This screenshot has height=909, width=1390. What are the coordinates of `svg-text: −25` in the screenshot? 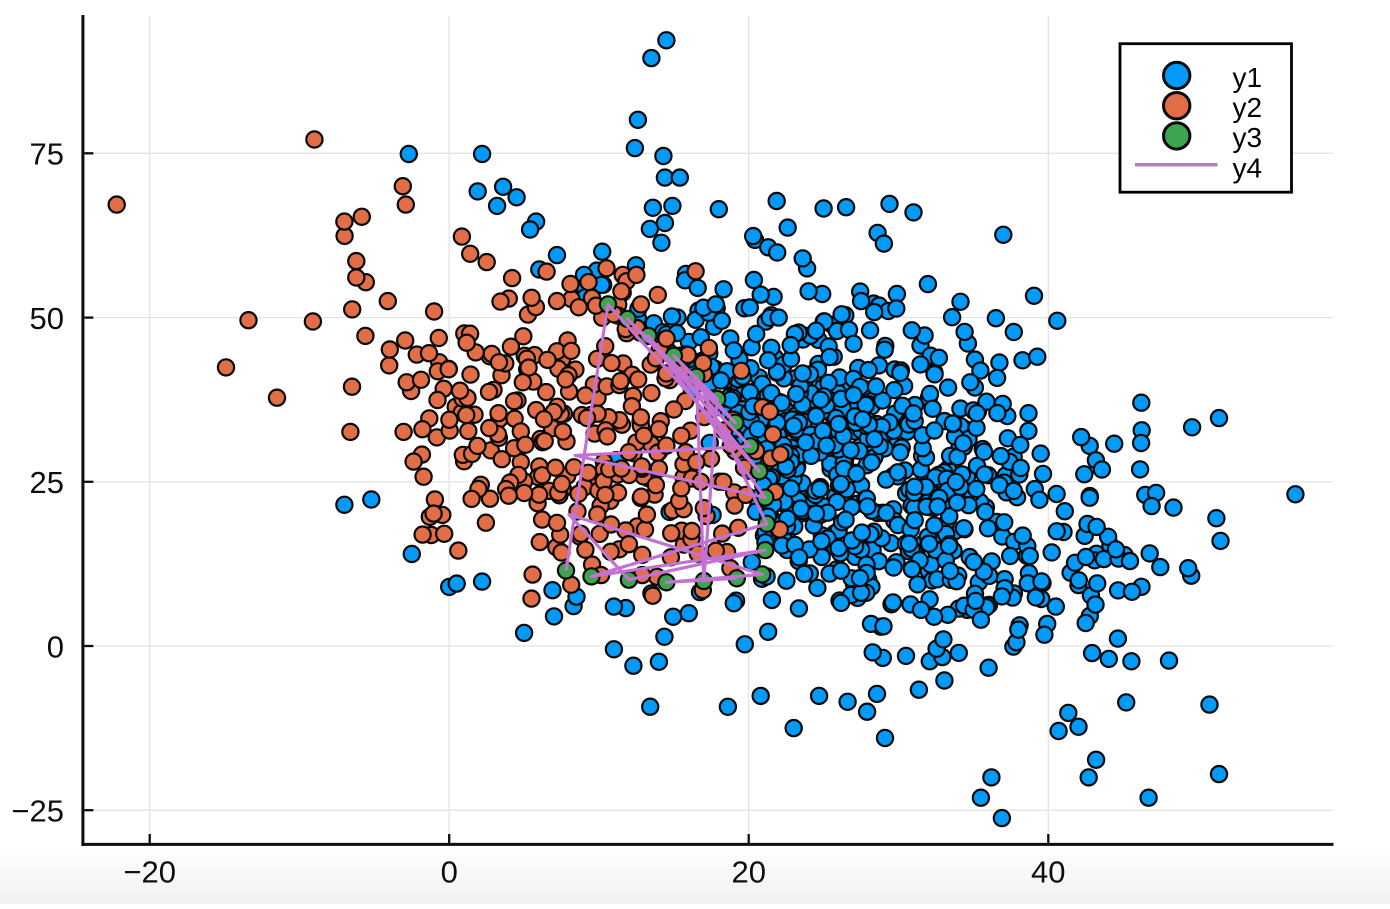 It's located at (37, 811).